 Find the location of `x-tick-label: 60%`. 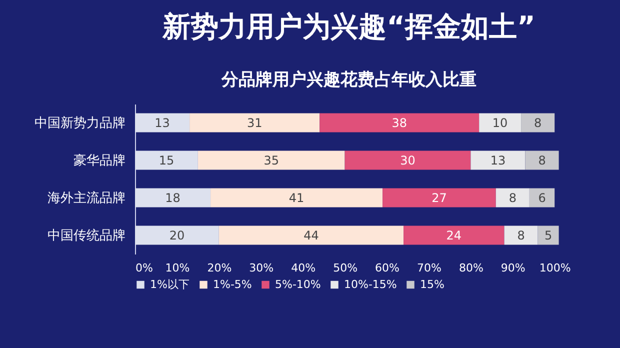

x-tick-label: 60% is located at coordinates (387, 268).